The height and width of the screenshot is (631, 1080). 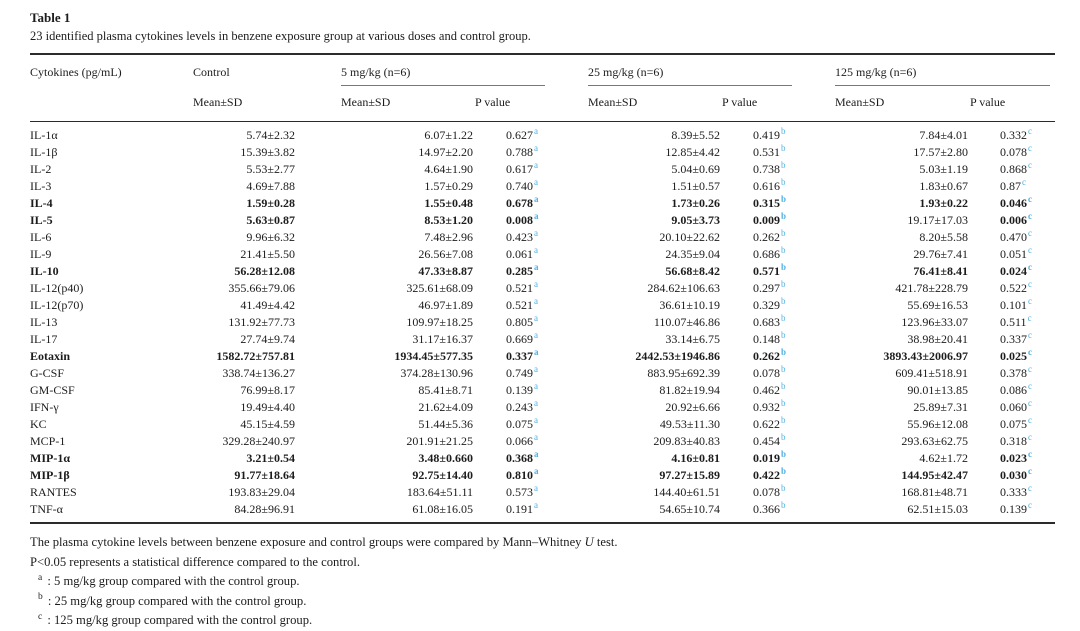 I want to click on d25-mean-sd: 56.68±8.42, so click(x=692, y=271).